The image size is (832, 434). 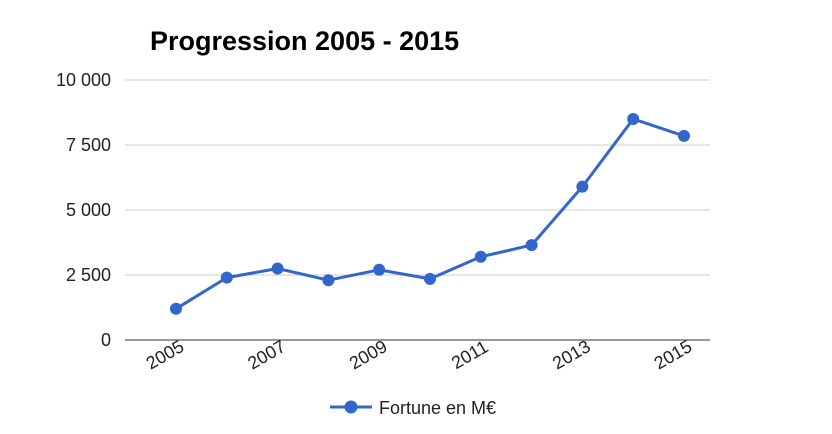 I want to click on y-tick-label: 10 000, so click(x=83, y=80).